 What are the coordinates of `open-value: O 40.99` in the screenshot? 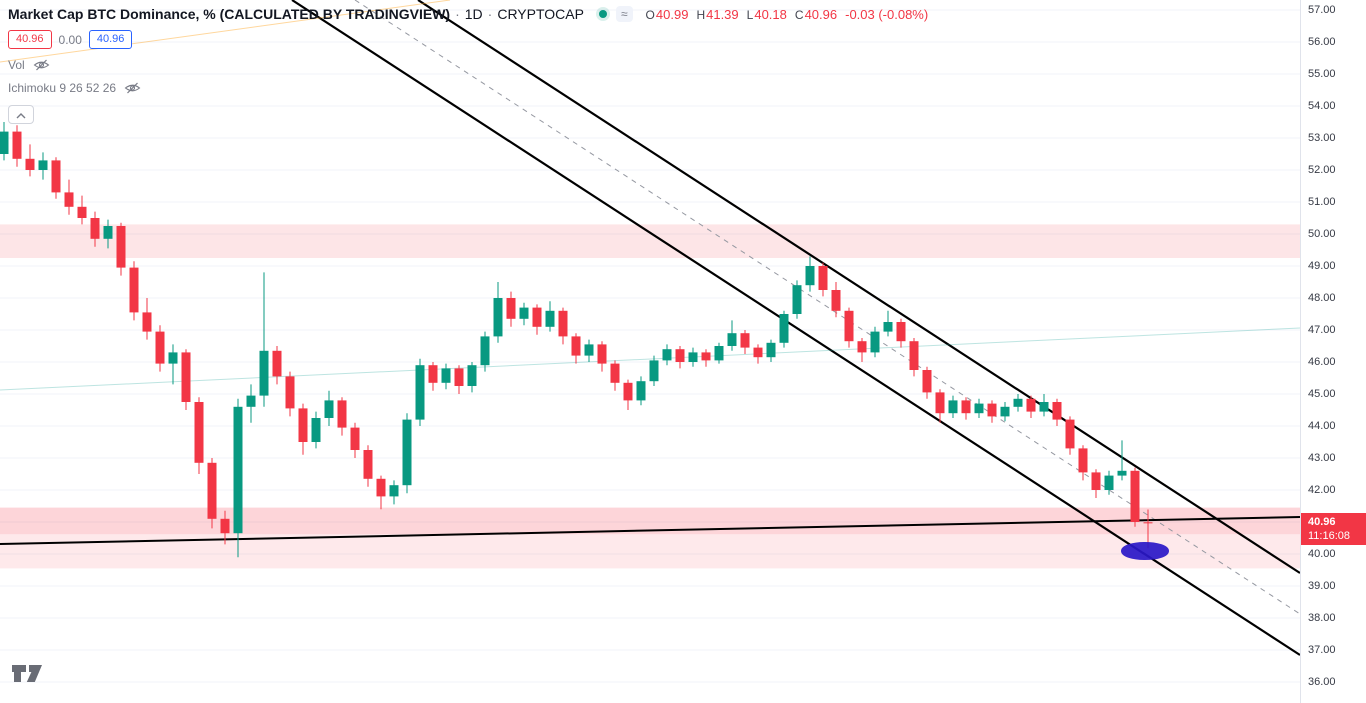 It's located at (667, 14).